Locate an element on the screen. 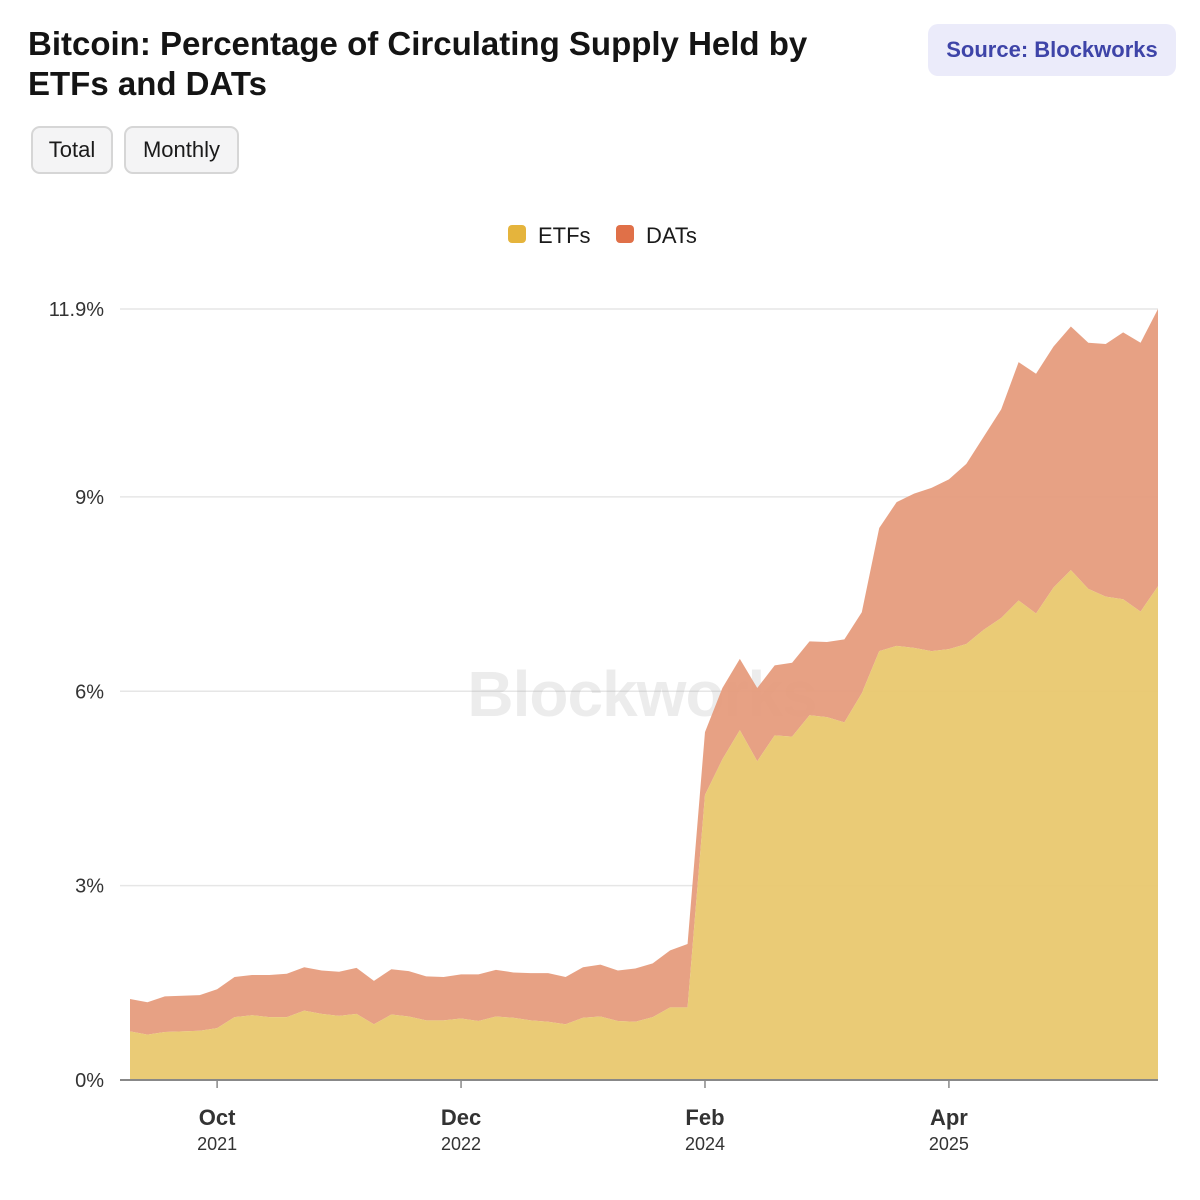  source-badge: Source: Blockworks is located at coordinates (1052, 50).